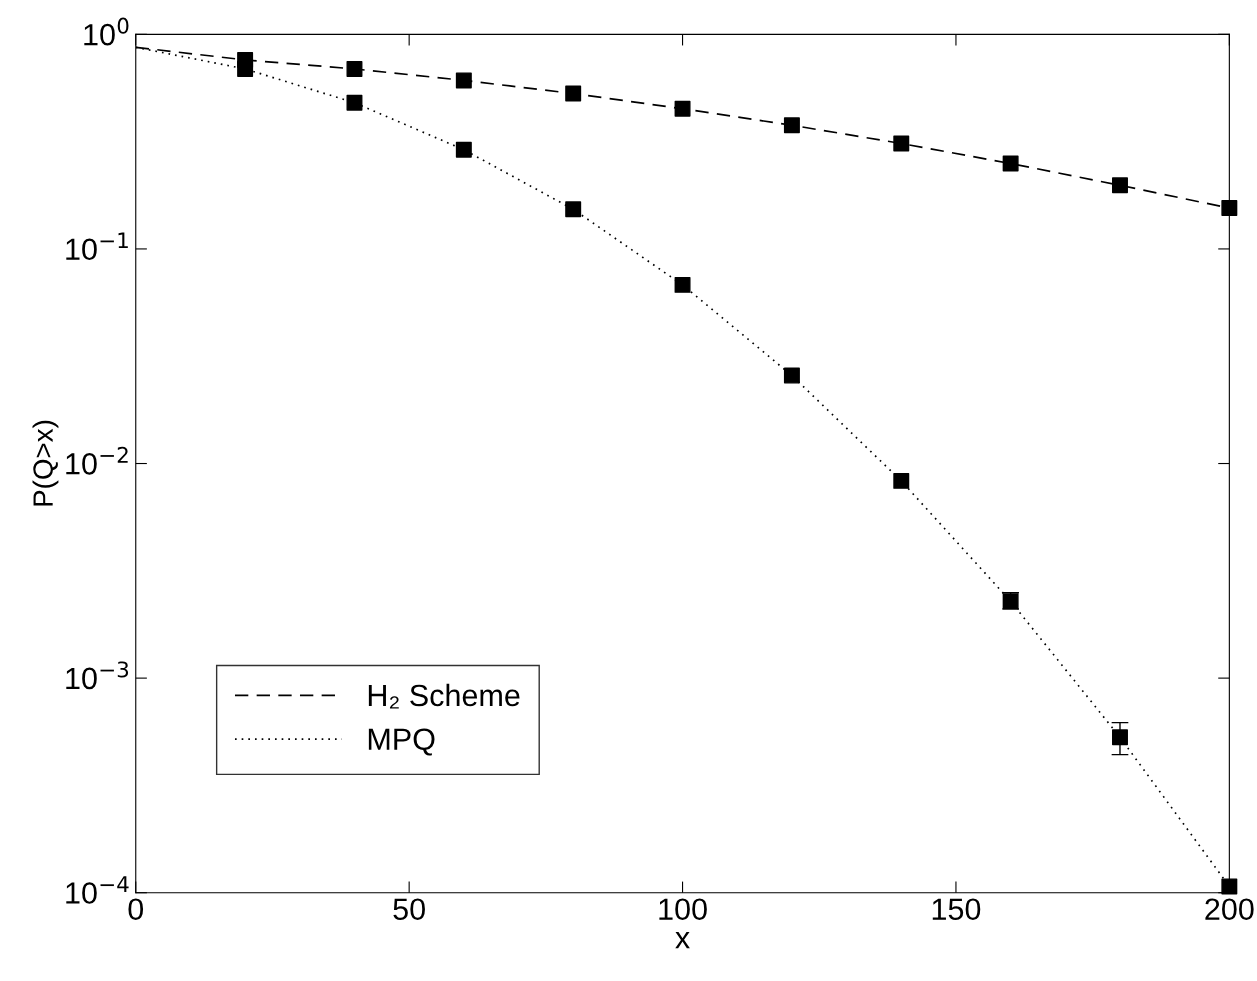  I want to click on x-tick-label: 50, so click(409, 909).